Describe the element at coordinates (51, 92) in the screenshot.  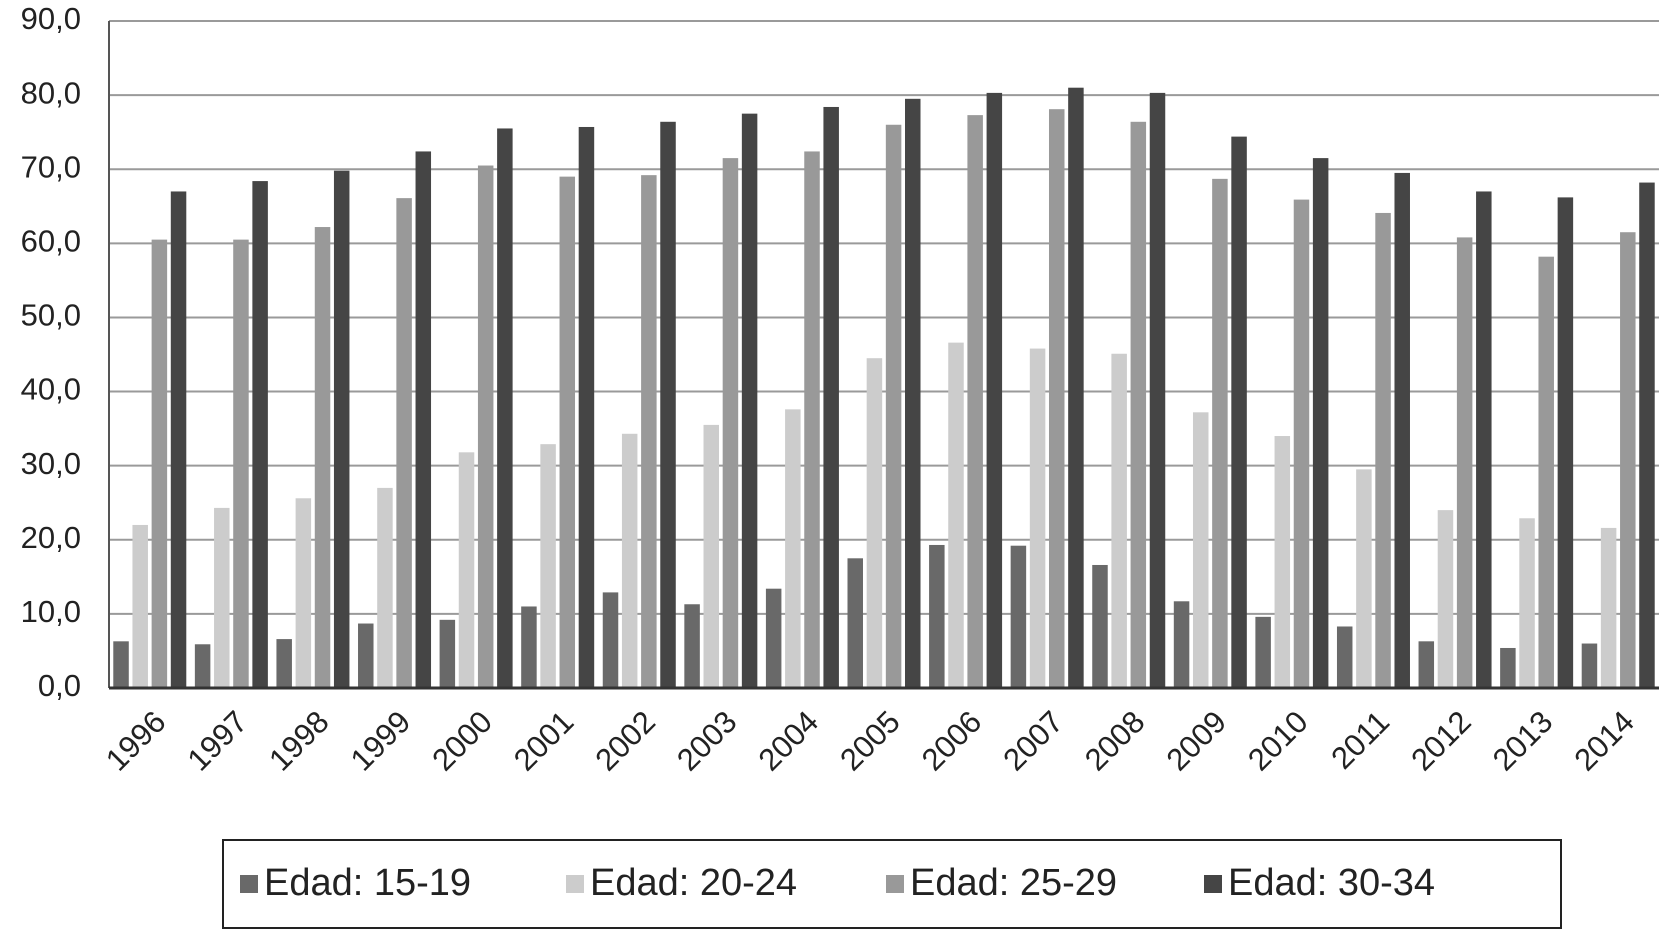
I see `y-tick-label: 80,0` at that location.